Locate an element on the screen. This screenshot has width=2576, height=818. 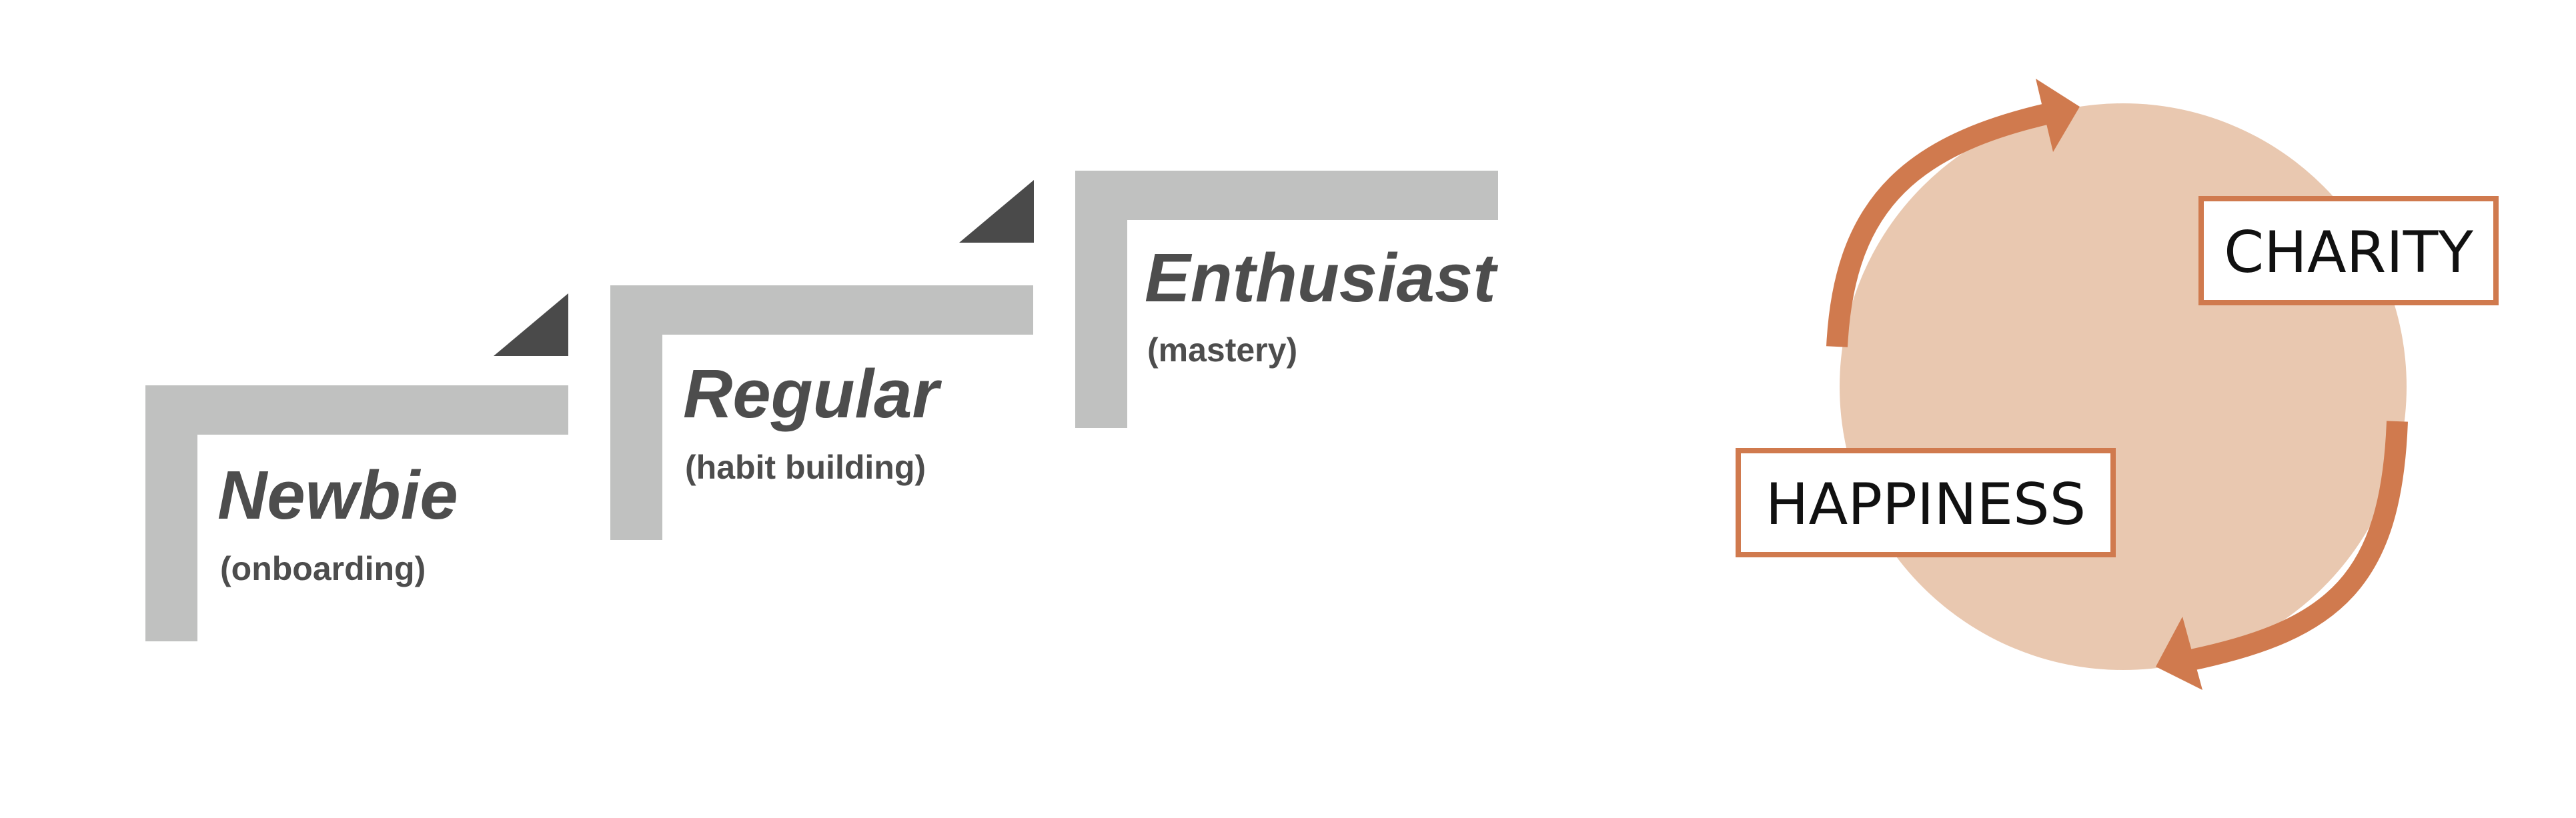
stage-regular-title: Regular is located at coordinates (812, 393).